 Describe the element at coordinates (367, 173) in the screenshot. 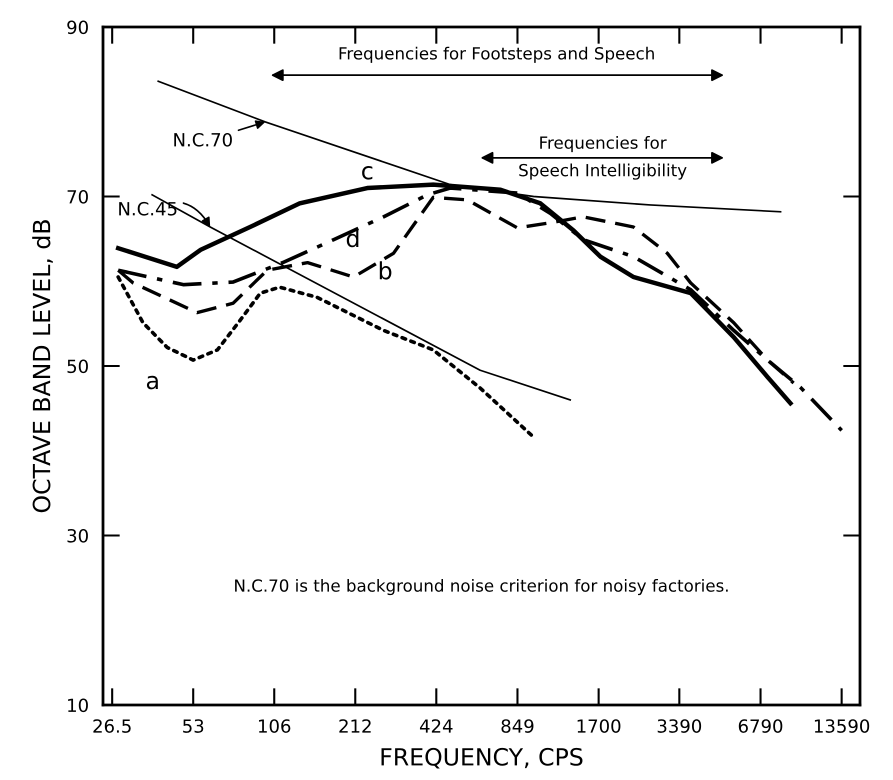

I see `series-label: c` at that location.